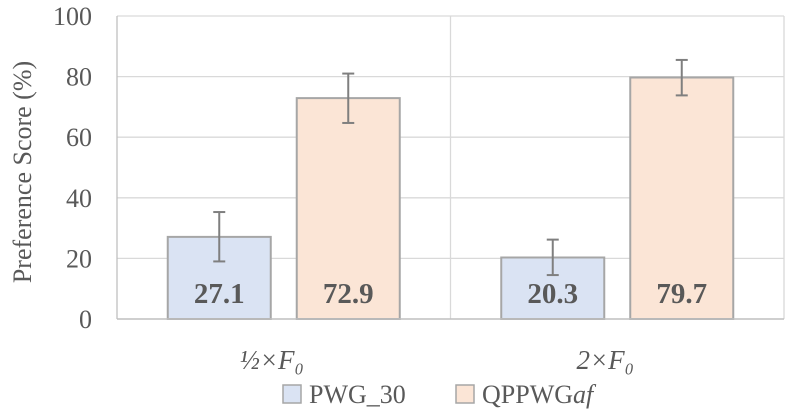 This screenshot has width=789, height=414. I want to click on y-tick-label-20: 20, so click(79, 258).